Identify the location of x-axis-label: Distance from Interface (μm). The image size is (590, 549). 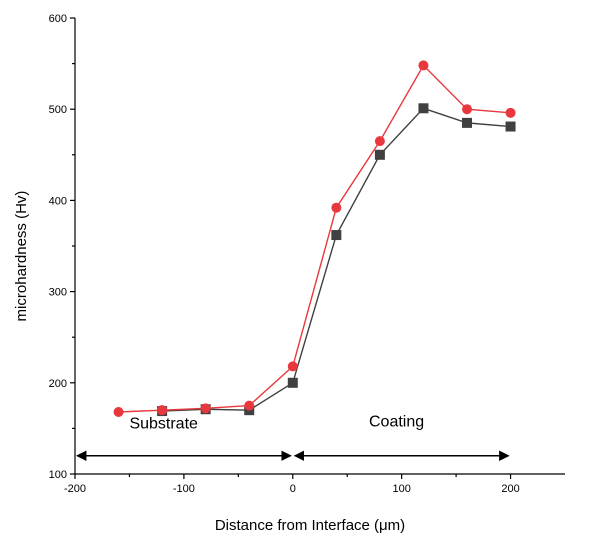
(310, 525).